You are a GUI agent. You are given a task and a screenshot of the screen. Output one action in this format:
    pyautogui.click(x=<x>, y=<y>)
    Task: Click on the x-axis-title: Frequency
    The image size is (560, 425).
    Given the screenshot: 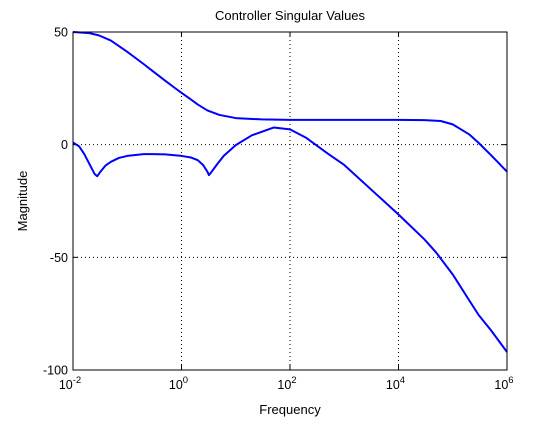 What is the action you would take?
    pyautogui.click(x=290, y=409)
    